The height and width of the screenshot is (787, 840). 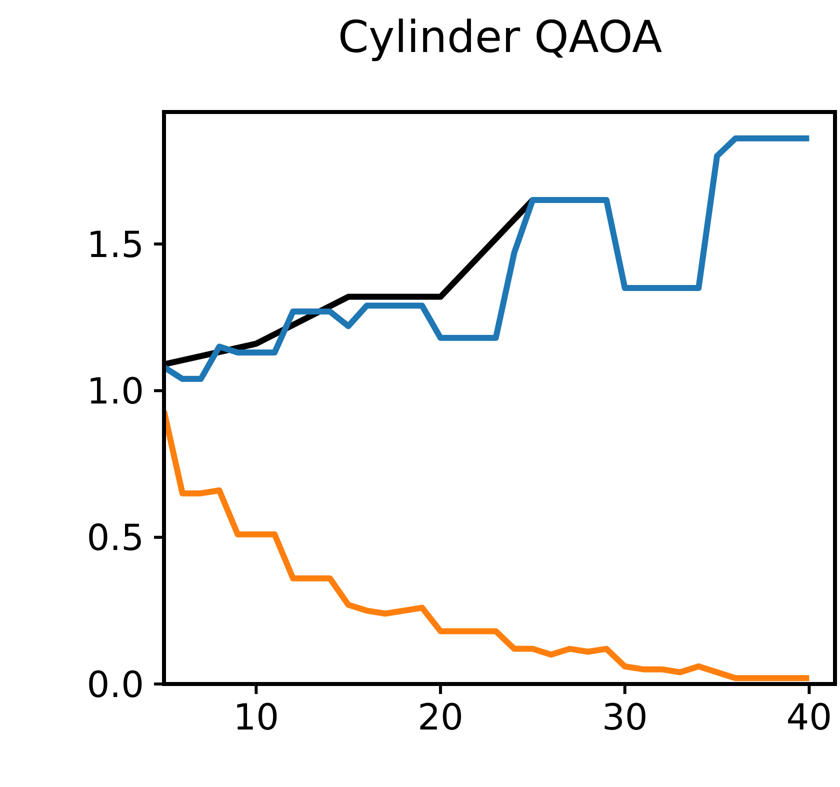 What do you see at coordinates (115, 539) in the screenshot?
I see `y-tick-label: 0.5` at bounding box center [115, 539].